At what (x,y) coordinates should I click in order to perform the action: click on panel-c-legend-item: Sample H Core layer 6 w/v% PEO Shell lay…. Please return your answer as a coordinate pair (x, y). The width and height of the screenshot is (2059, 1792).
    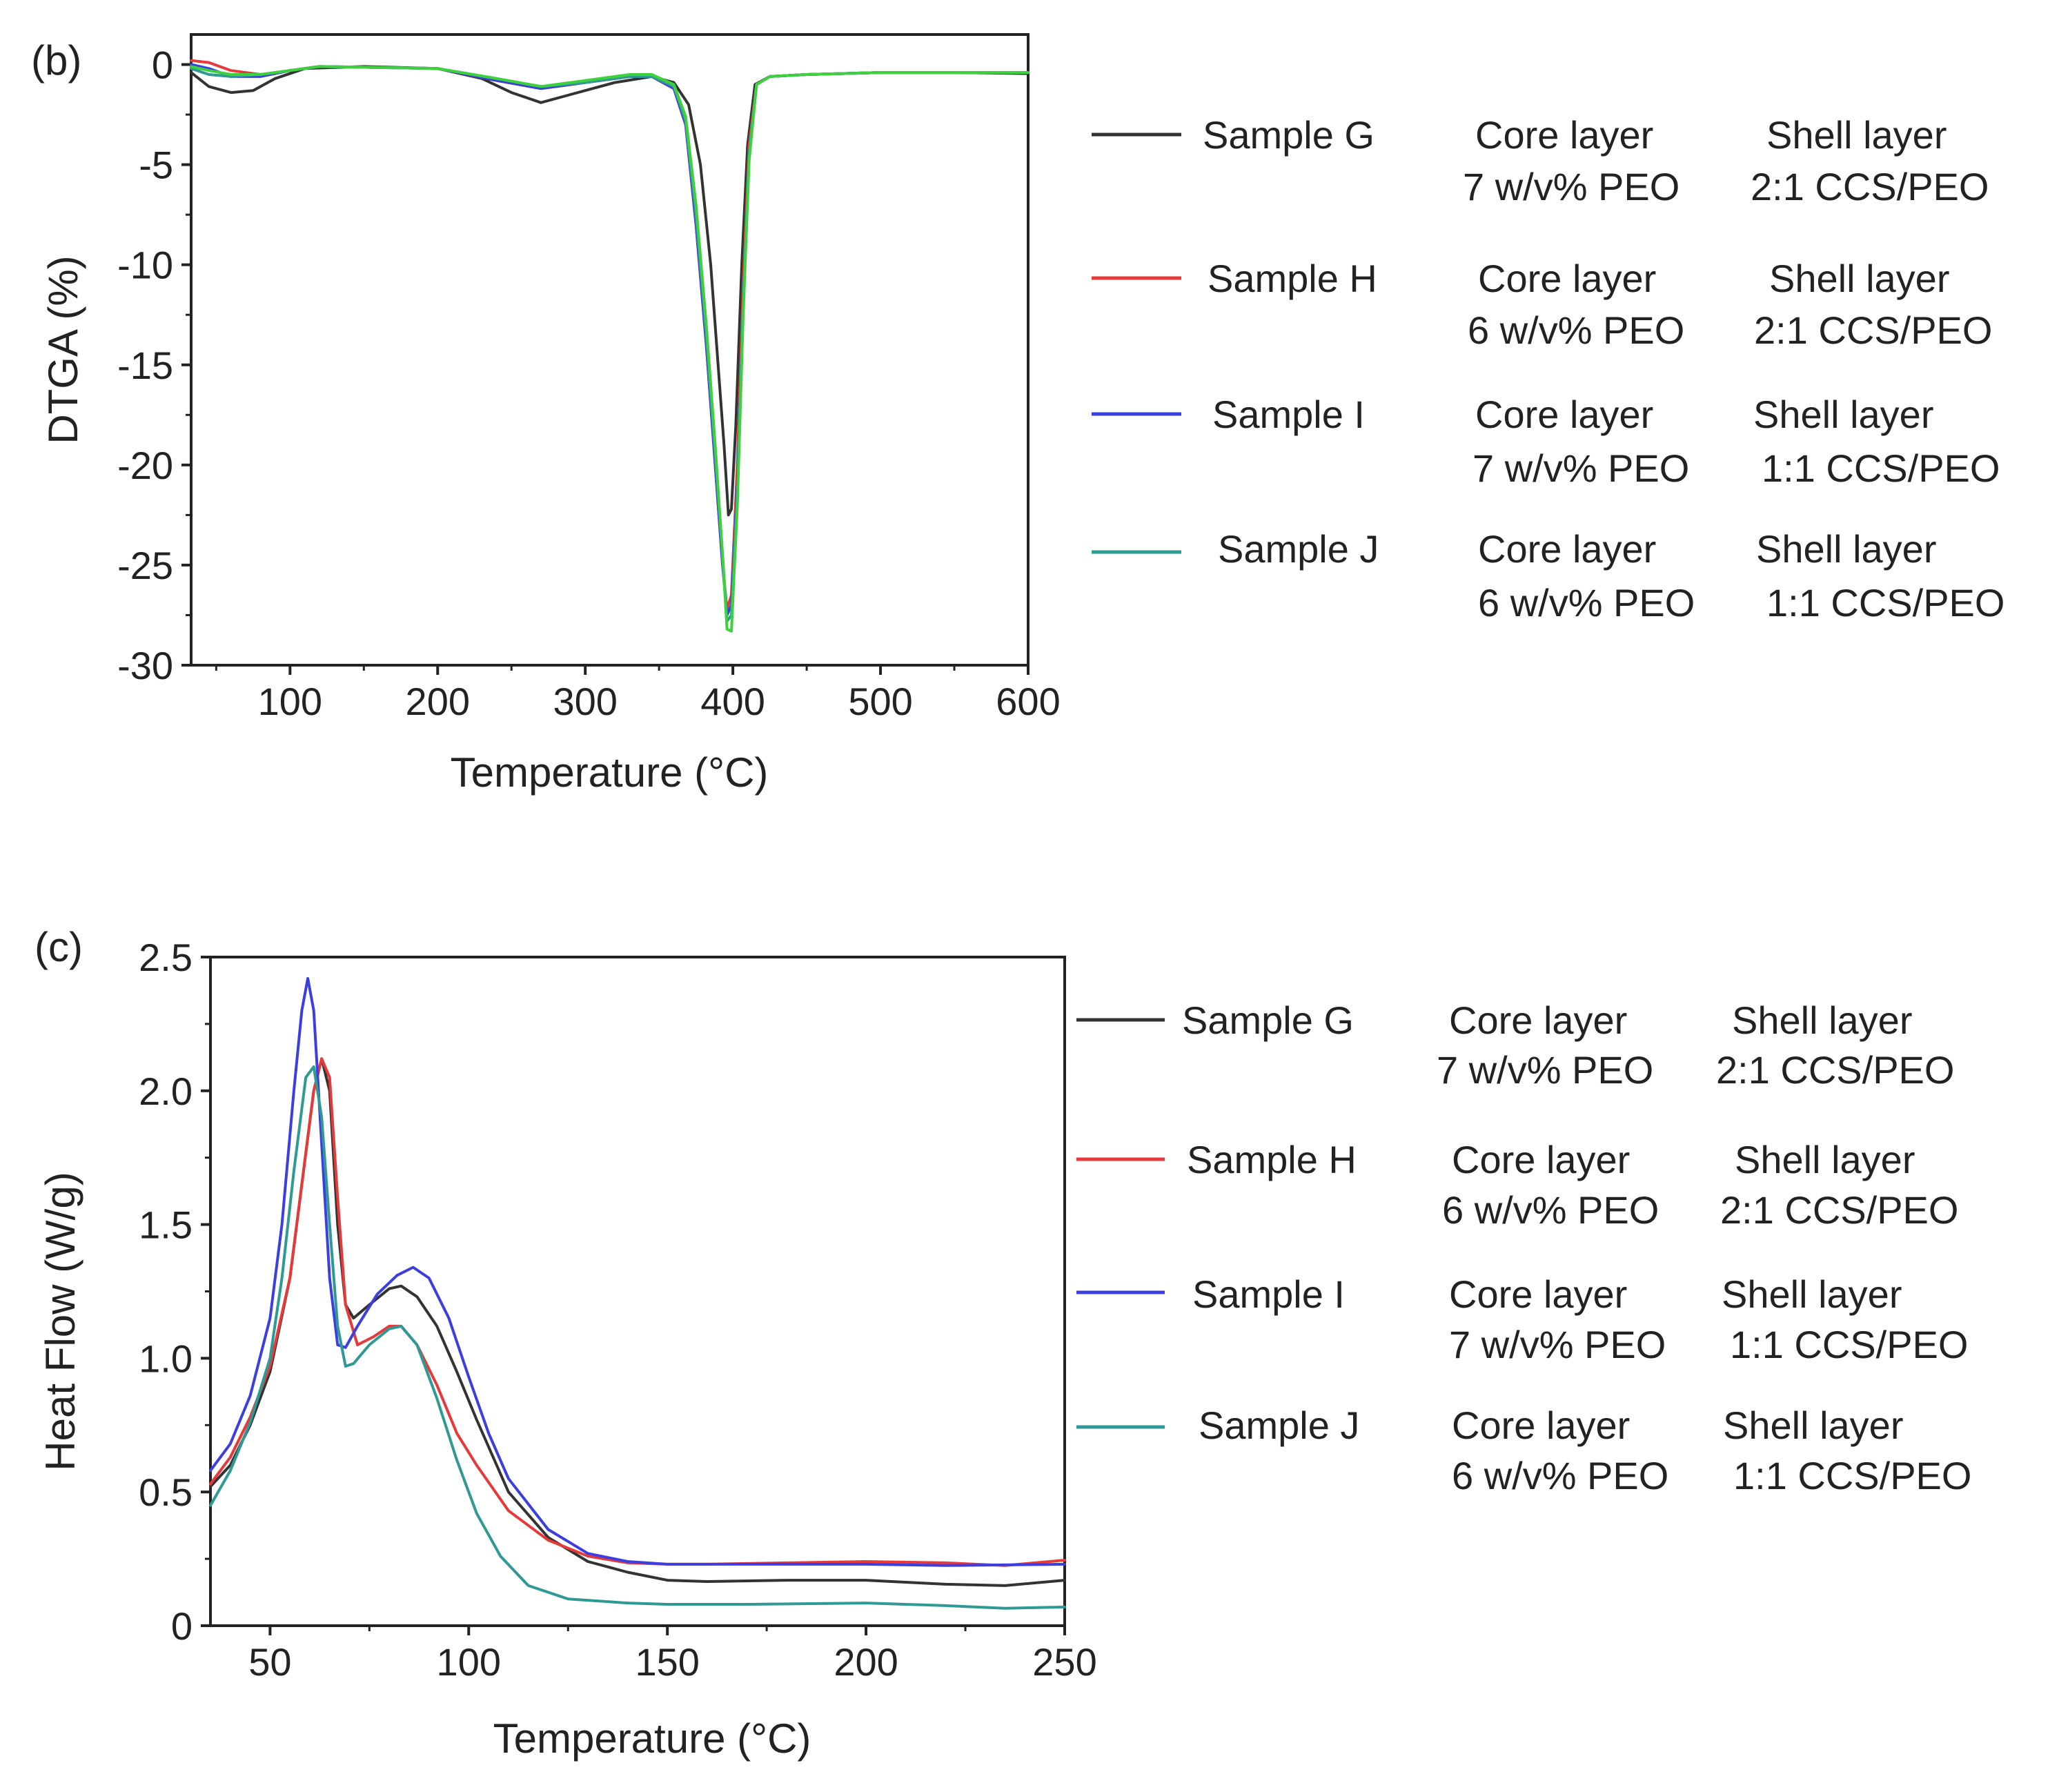
    Looking at the image, I should click on (1517, 1185).